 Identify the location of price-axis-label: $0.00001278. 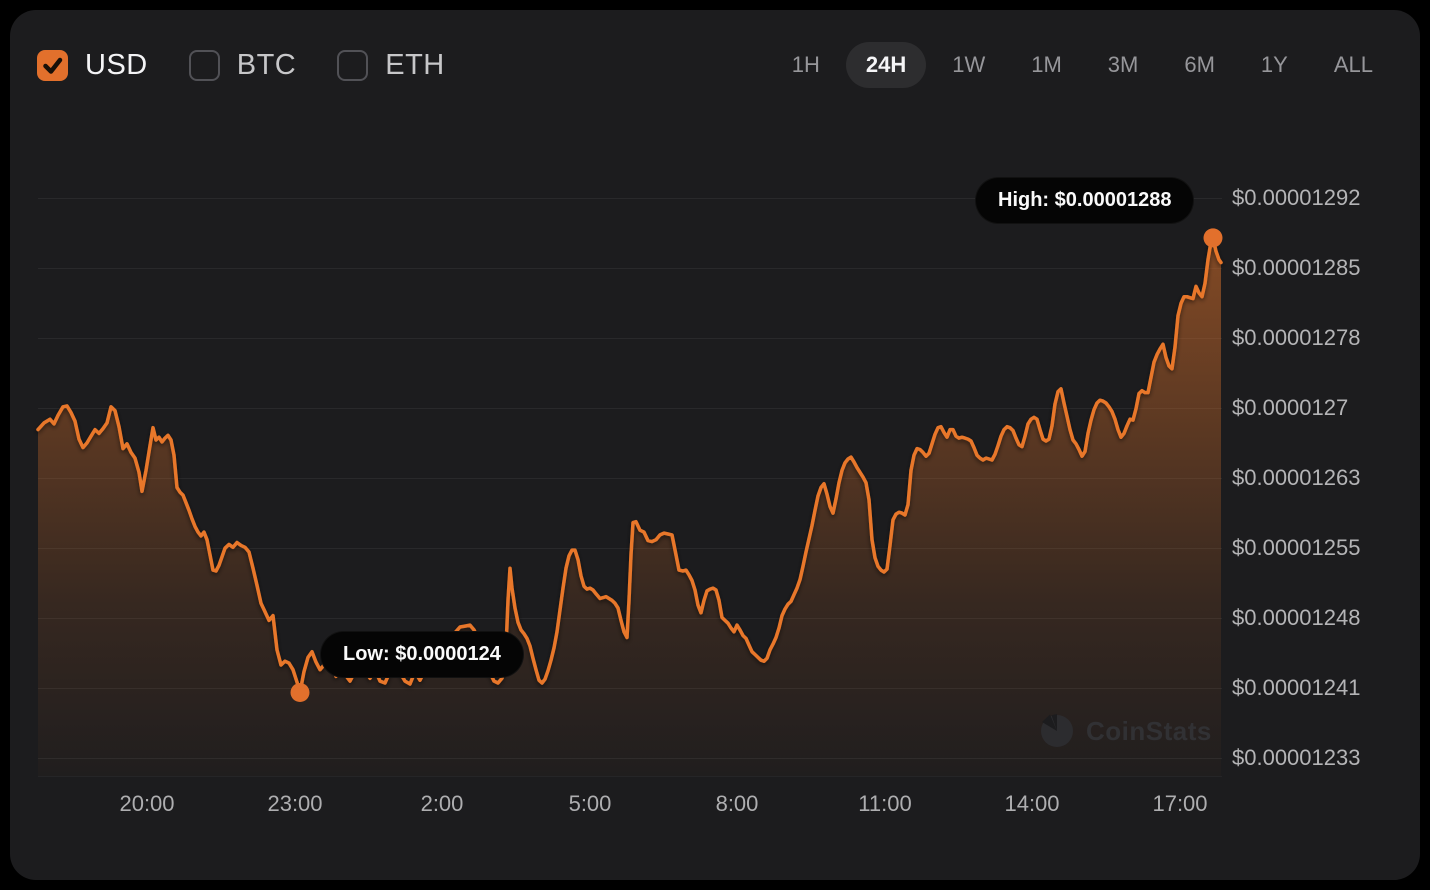
(1296, 337).